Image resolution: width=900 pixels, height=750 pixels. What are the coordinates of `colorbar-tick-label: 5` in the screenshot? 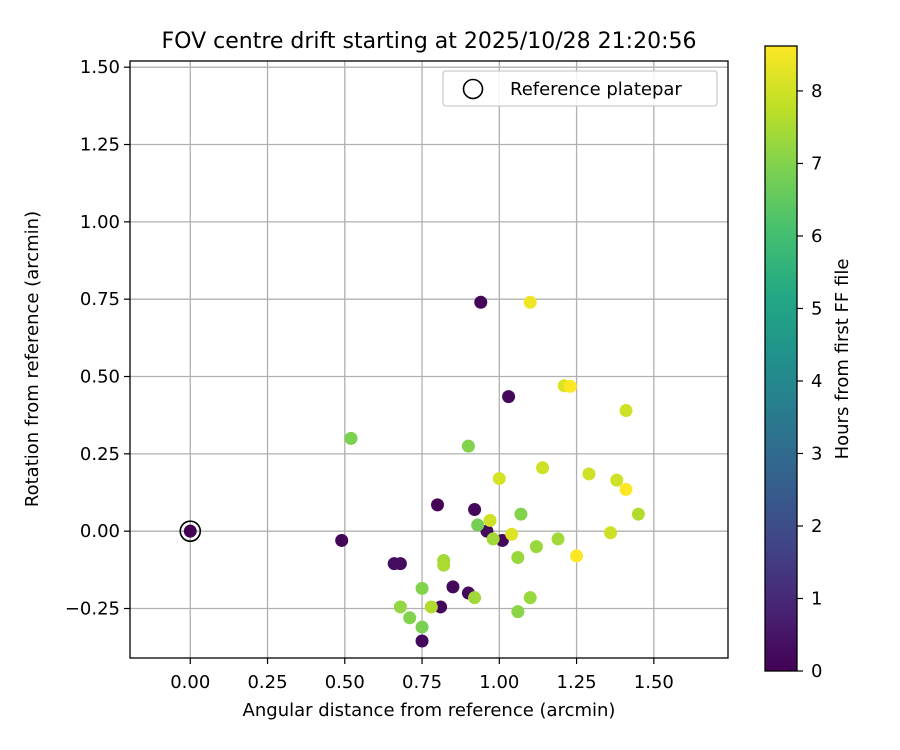 It's located at (816, 308).